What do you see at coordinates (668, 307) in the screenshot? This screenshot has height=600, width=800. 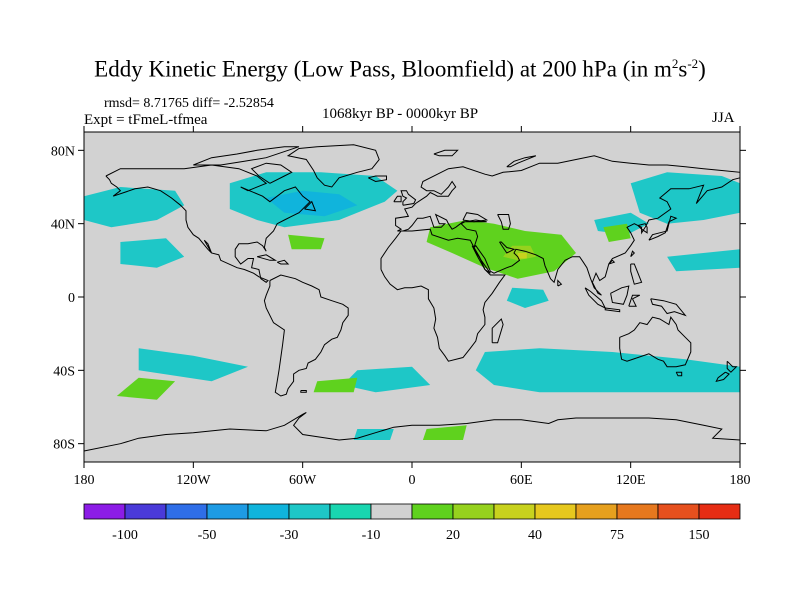 I see `coastline-new-guinea` at bounding box center [668, 307].